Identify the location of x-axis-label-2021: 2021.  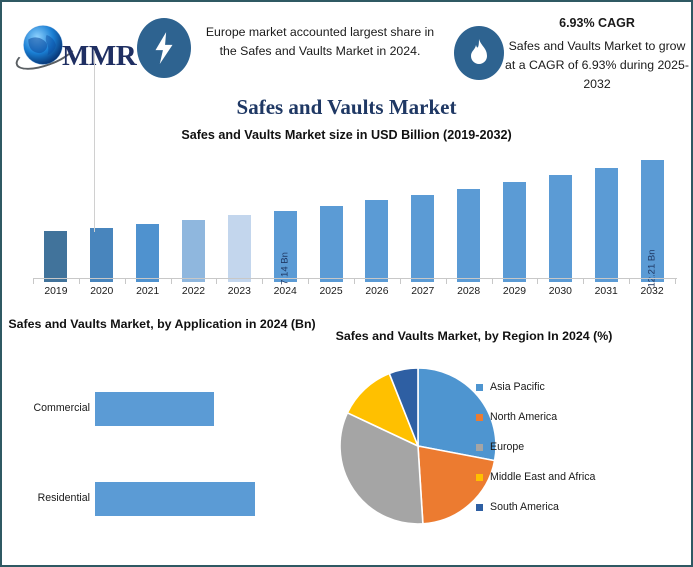
(148, 291).